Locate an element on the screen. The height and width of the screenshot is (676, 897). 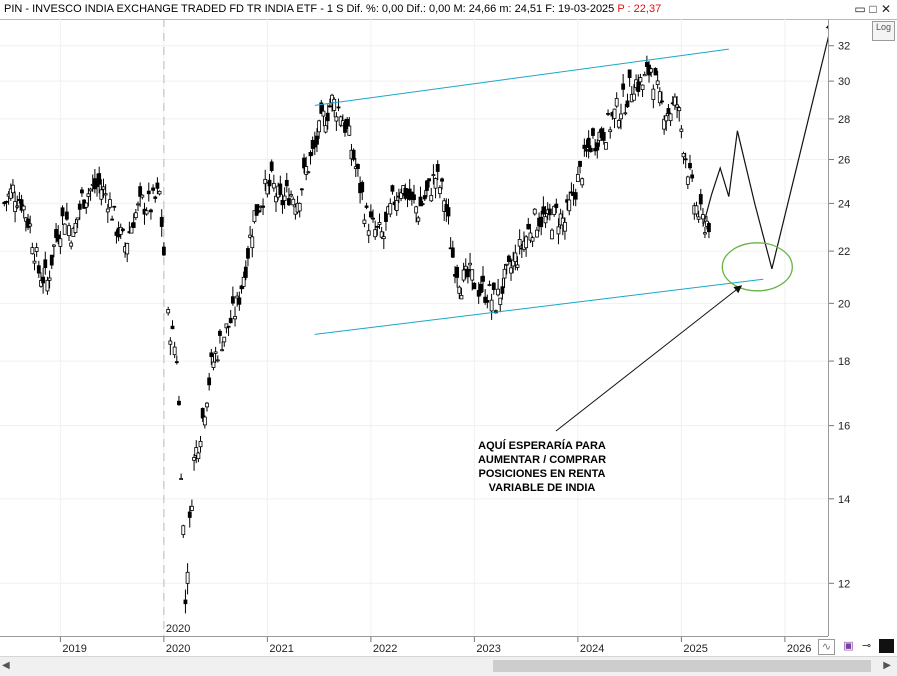
price-axis: 12 14 16 18 20 22 24 26 28 30 32 is located at coordinates (862, 327).